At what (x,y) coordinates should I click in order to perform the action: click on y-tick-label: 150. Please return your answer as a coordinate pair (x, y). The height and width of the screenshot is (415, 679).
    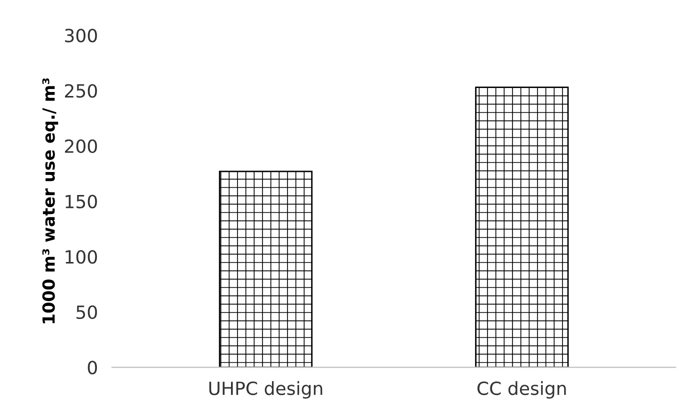
    Looking at the image, I should click on (81, 201).